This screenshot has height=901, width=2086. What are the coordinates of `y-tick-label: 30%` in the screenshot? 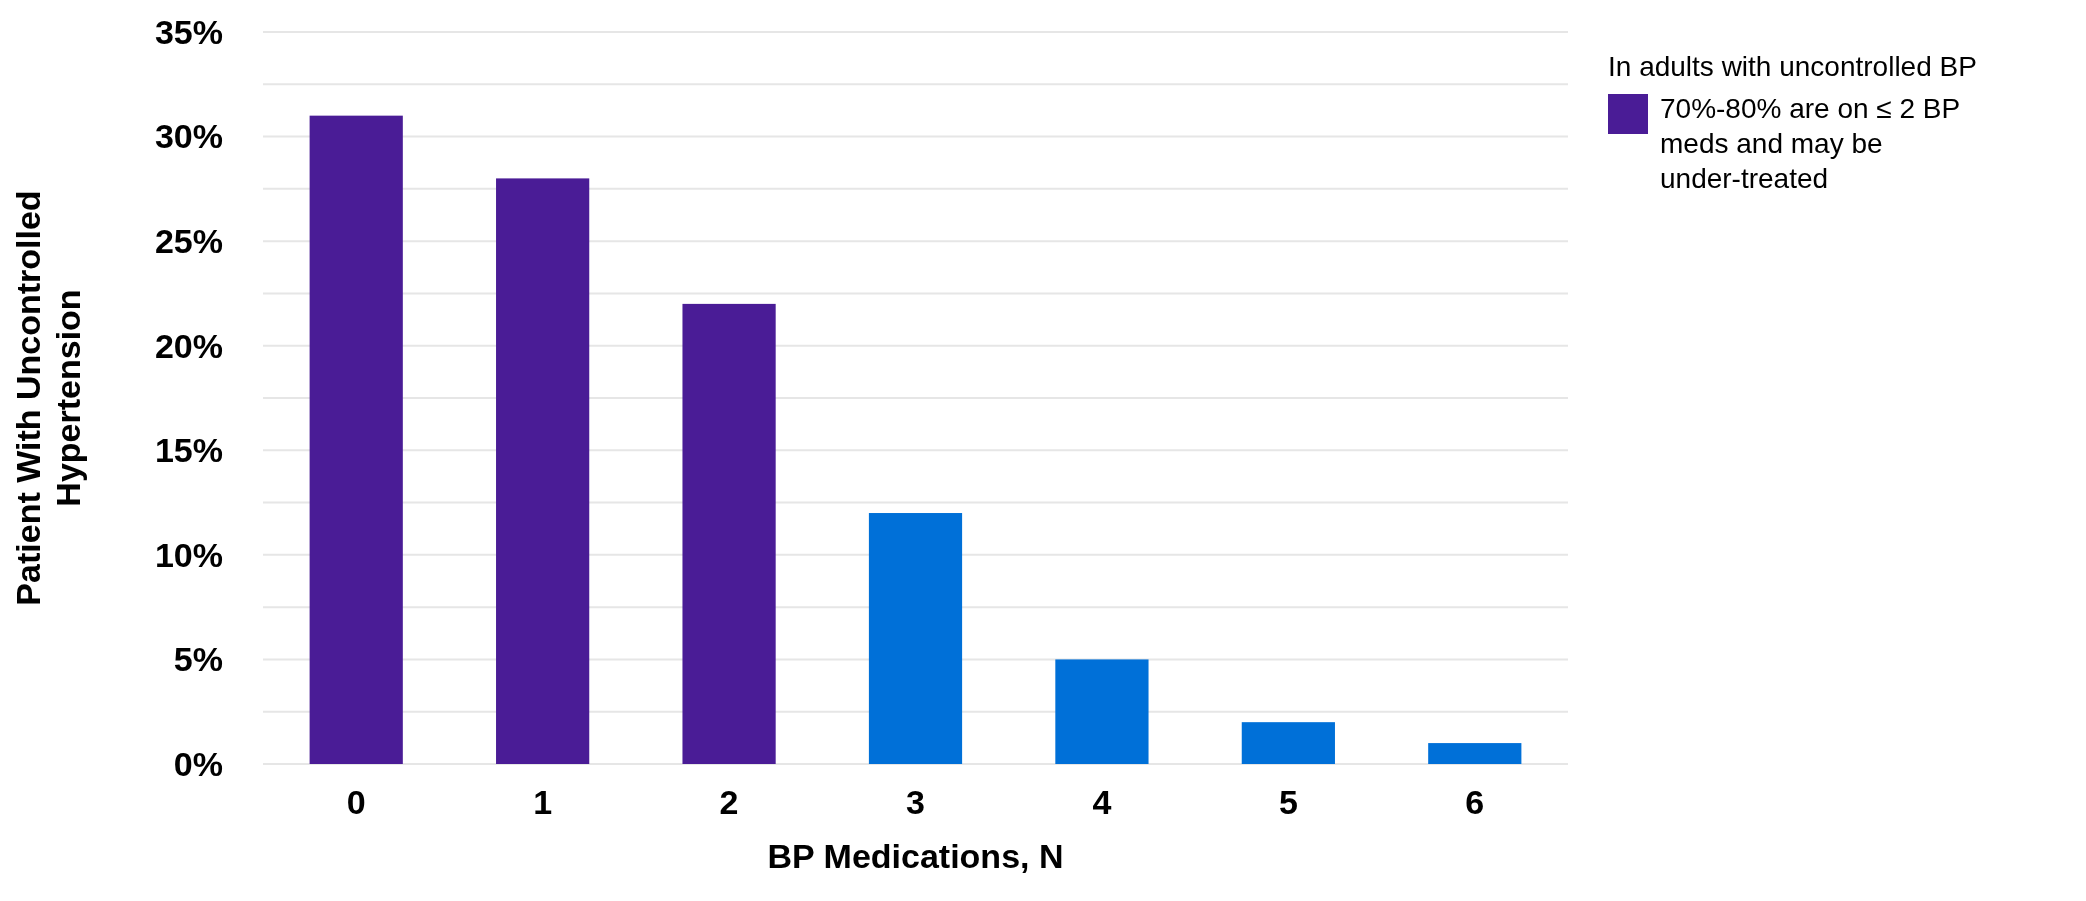 It's located at (188, 136).